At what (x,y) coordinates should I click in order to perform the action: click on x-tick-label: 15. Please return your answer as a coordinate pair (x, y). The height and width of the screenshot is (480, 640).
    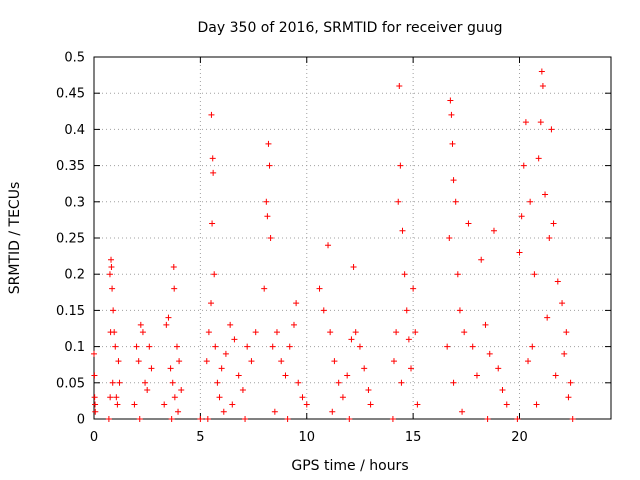
    Looking at the image, I should click on (413, 437).